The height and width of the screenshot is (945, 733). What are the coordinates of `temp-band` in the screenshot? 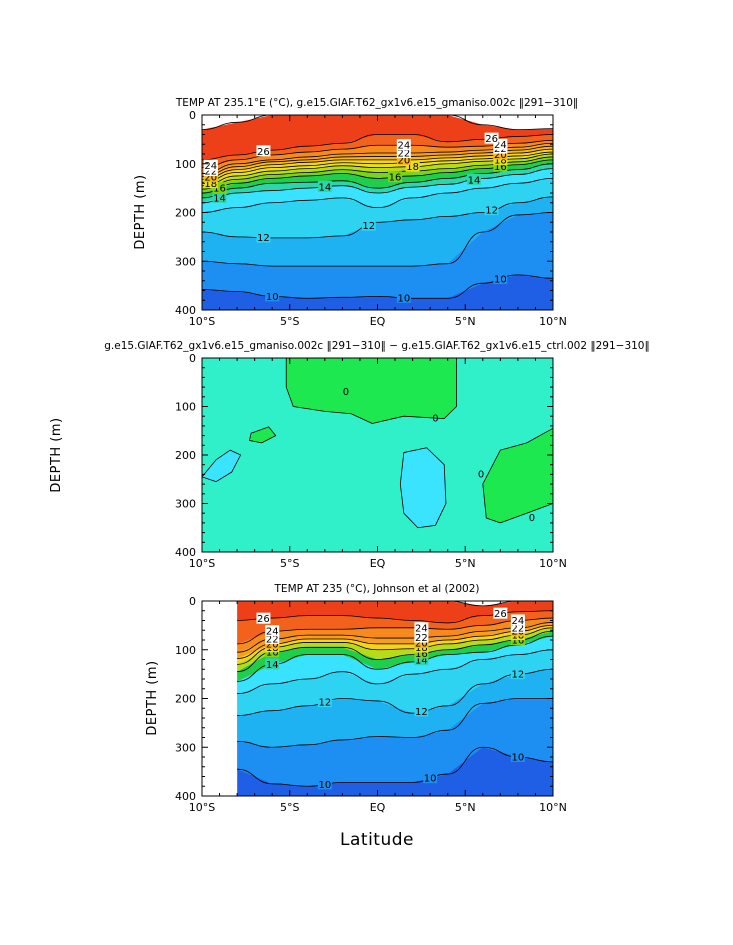 It's located at (395, 612).